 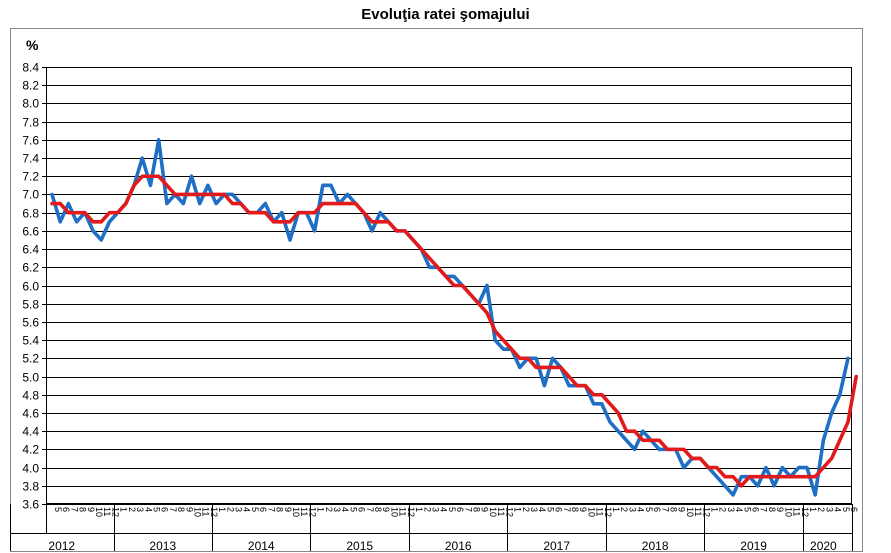 What do you see at coordinates (753, 546) in the screenshot?
I see `year-label: 2019` at bounding box center [753, 546].